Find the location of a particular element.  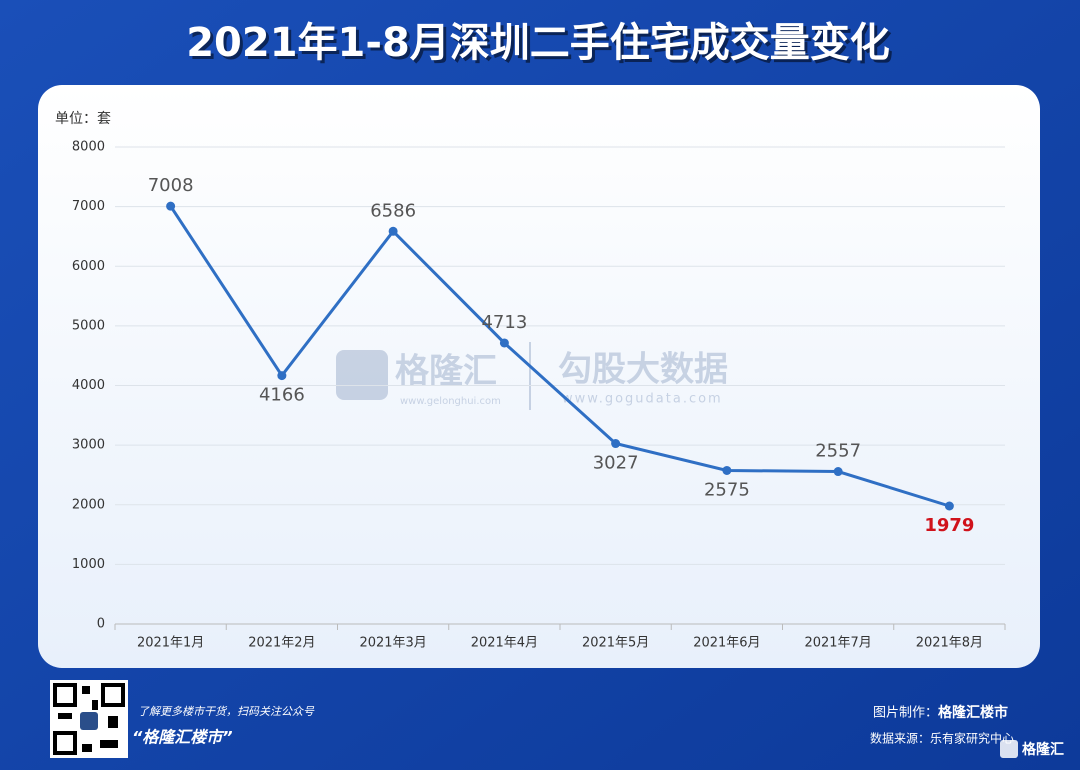

watermark-partner: 勾股大数据 is located at coordinates (643, 370).